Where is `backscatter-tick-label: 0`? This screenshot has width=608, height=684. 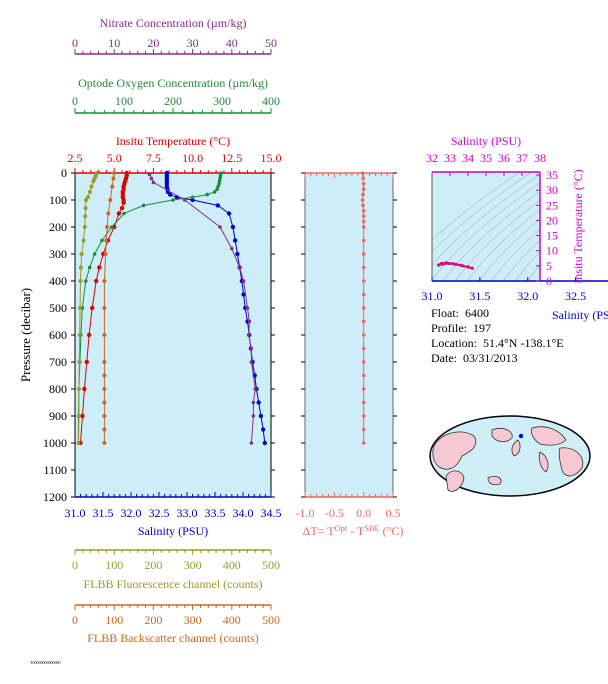
backscatter-tick-label: 0 is located at coordinates (75, 620).